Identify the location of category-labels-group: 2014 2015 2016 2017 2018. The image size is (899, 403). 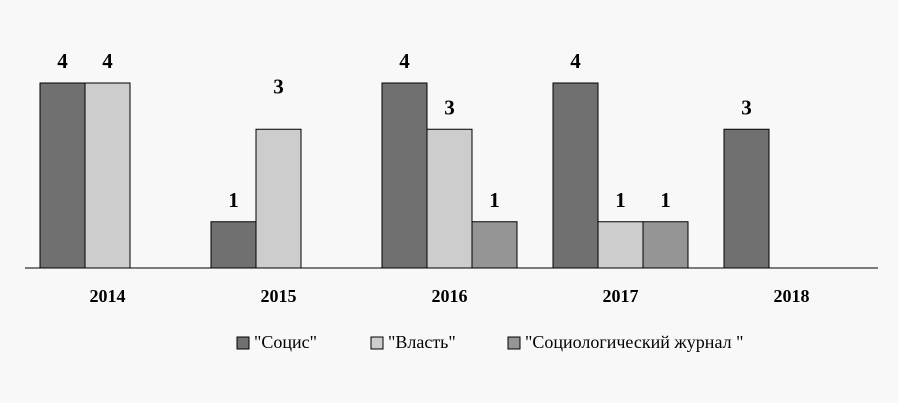
(450, 296).